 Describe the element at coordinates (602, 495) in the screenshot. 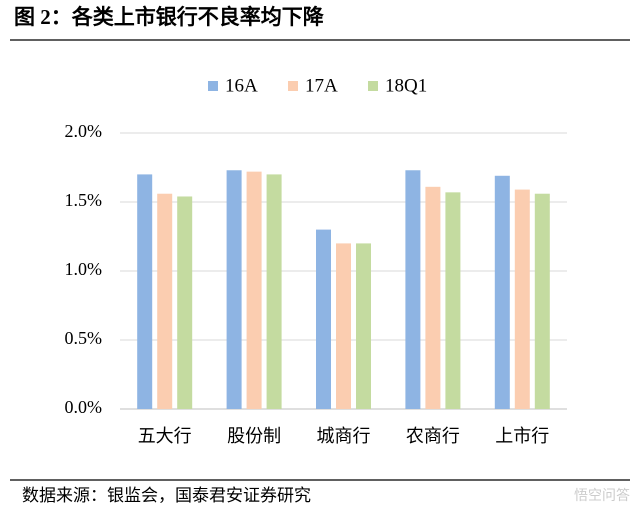

I see `watermark: 悟空问答` at that location.